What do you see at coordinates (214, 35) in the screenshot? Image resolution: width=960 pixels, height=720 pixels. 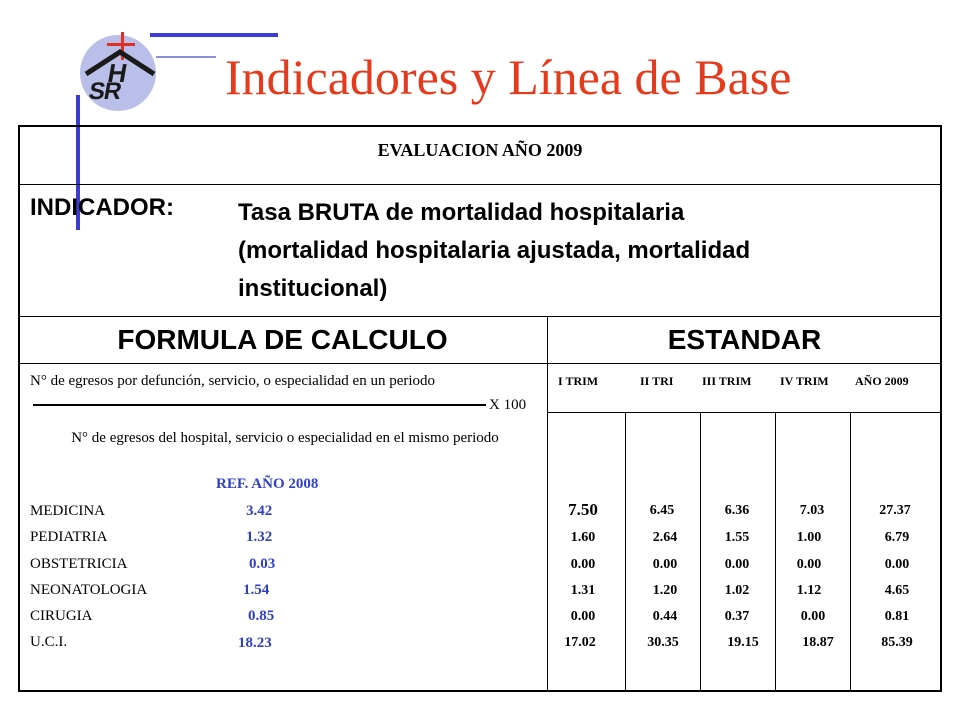 I see `decorative-line-top` at bounding box center [214, 35].